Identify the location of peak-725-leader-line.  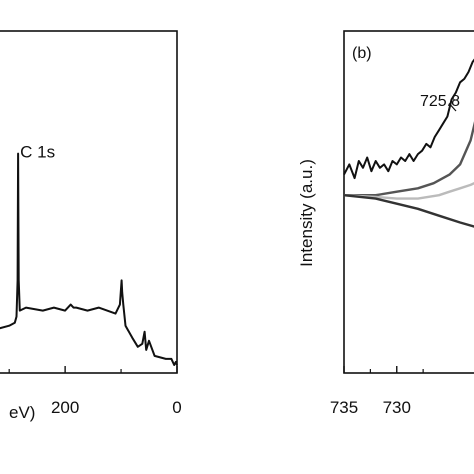
(452, 107).